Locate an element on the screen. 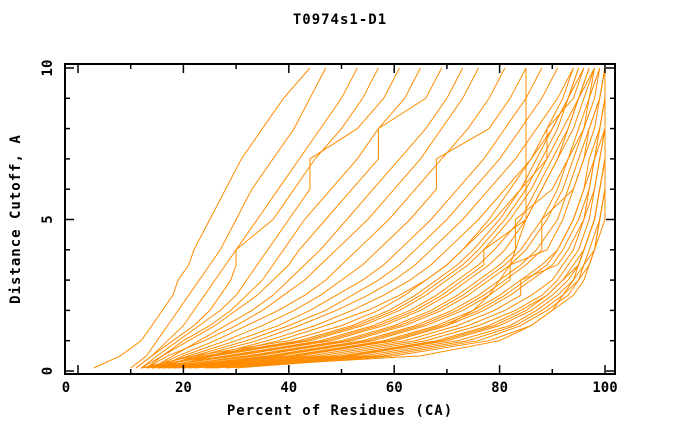 The width and height of the screenshot is (680, 440). x-tick-label: 20 is located at coordinates (183, 388).